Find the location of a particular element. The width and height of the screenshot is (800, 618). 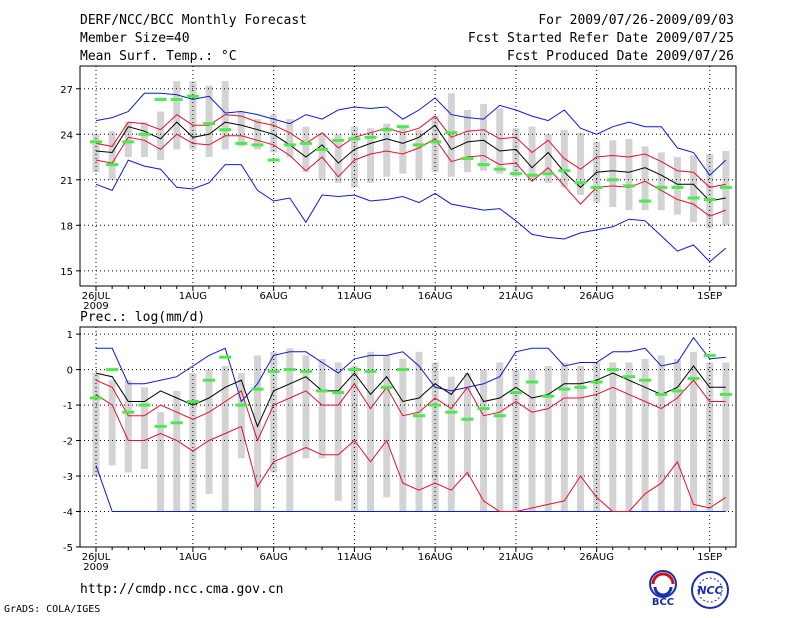

x-tick-label: 1SEP is located at coordinates (709, 296).